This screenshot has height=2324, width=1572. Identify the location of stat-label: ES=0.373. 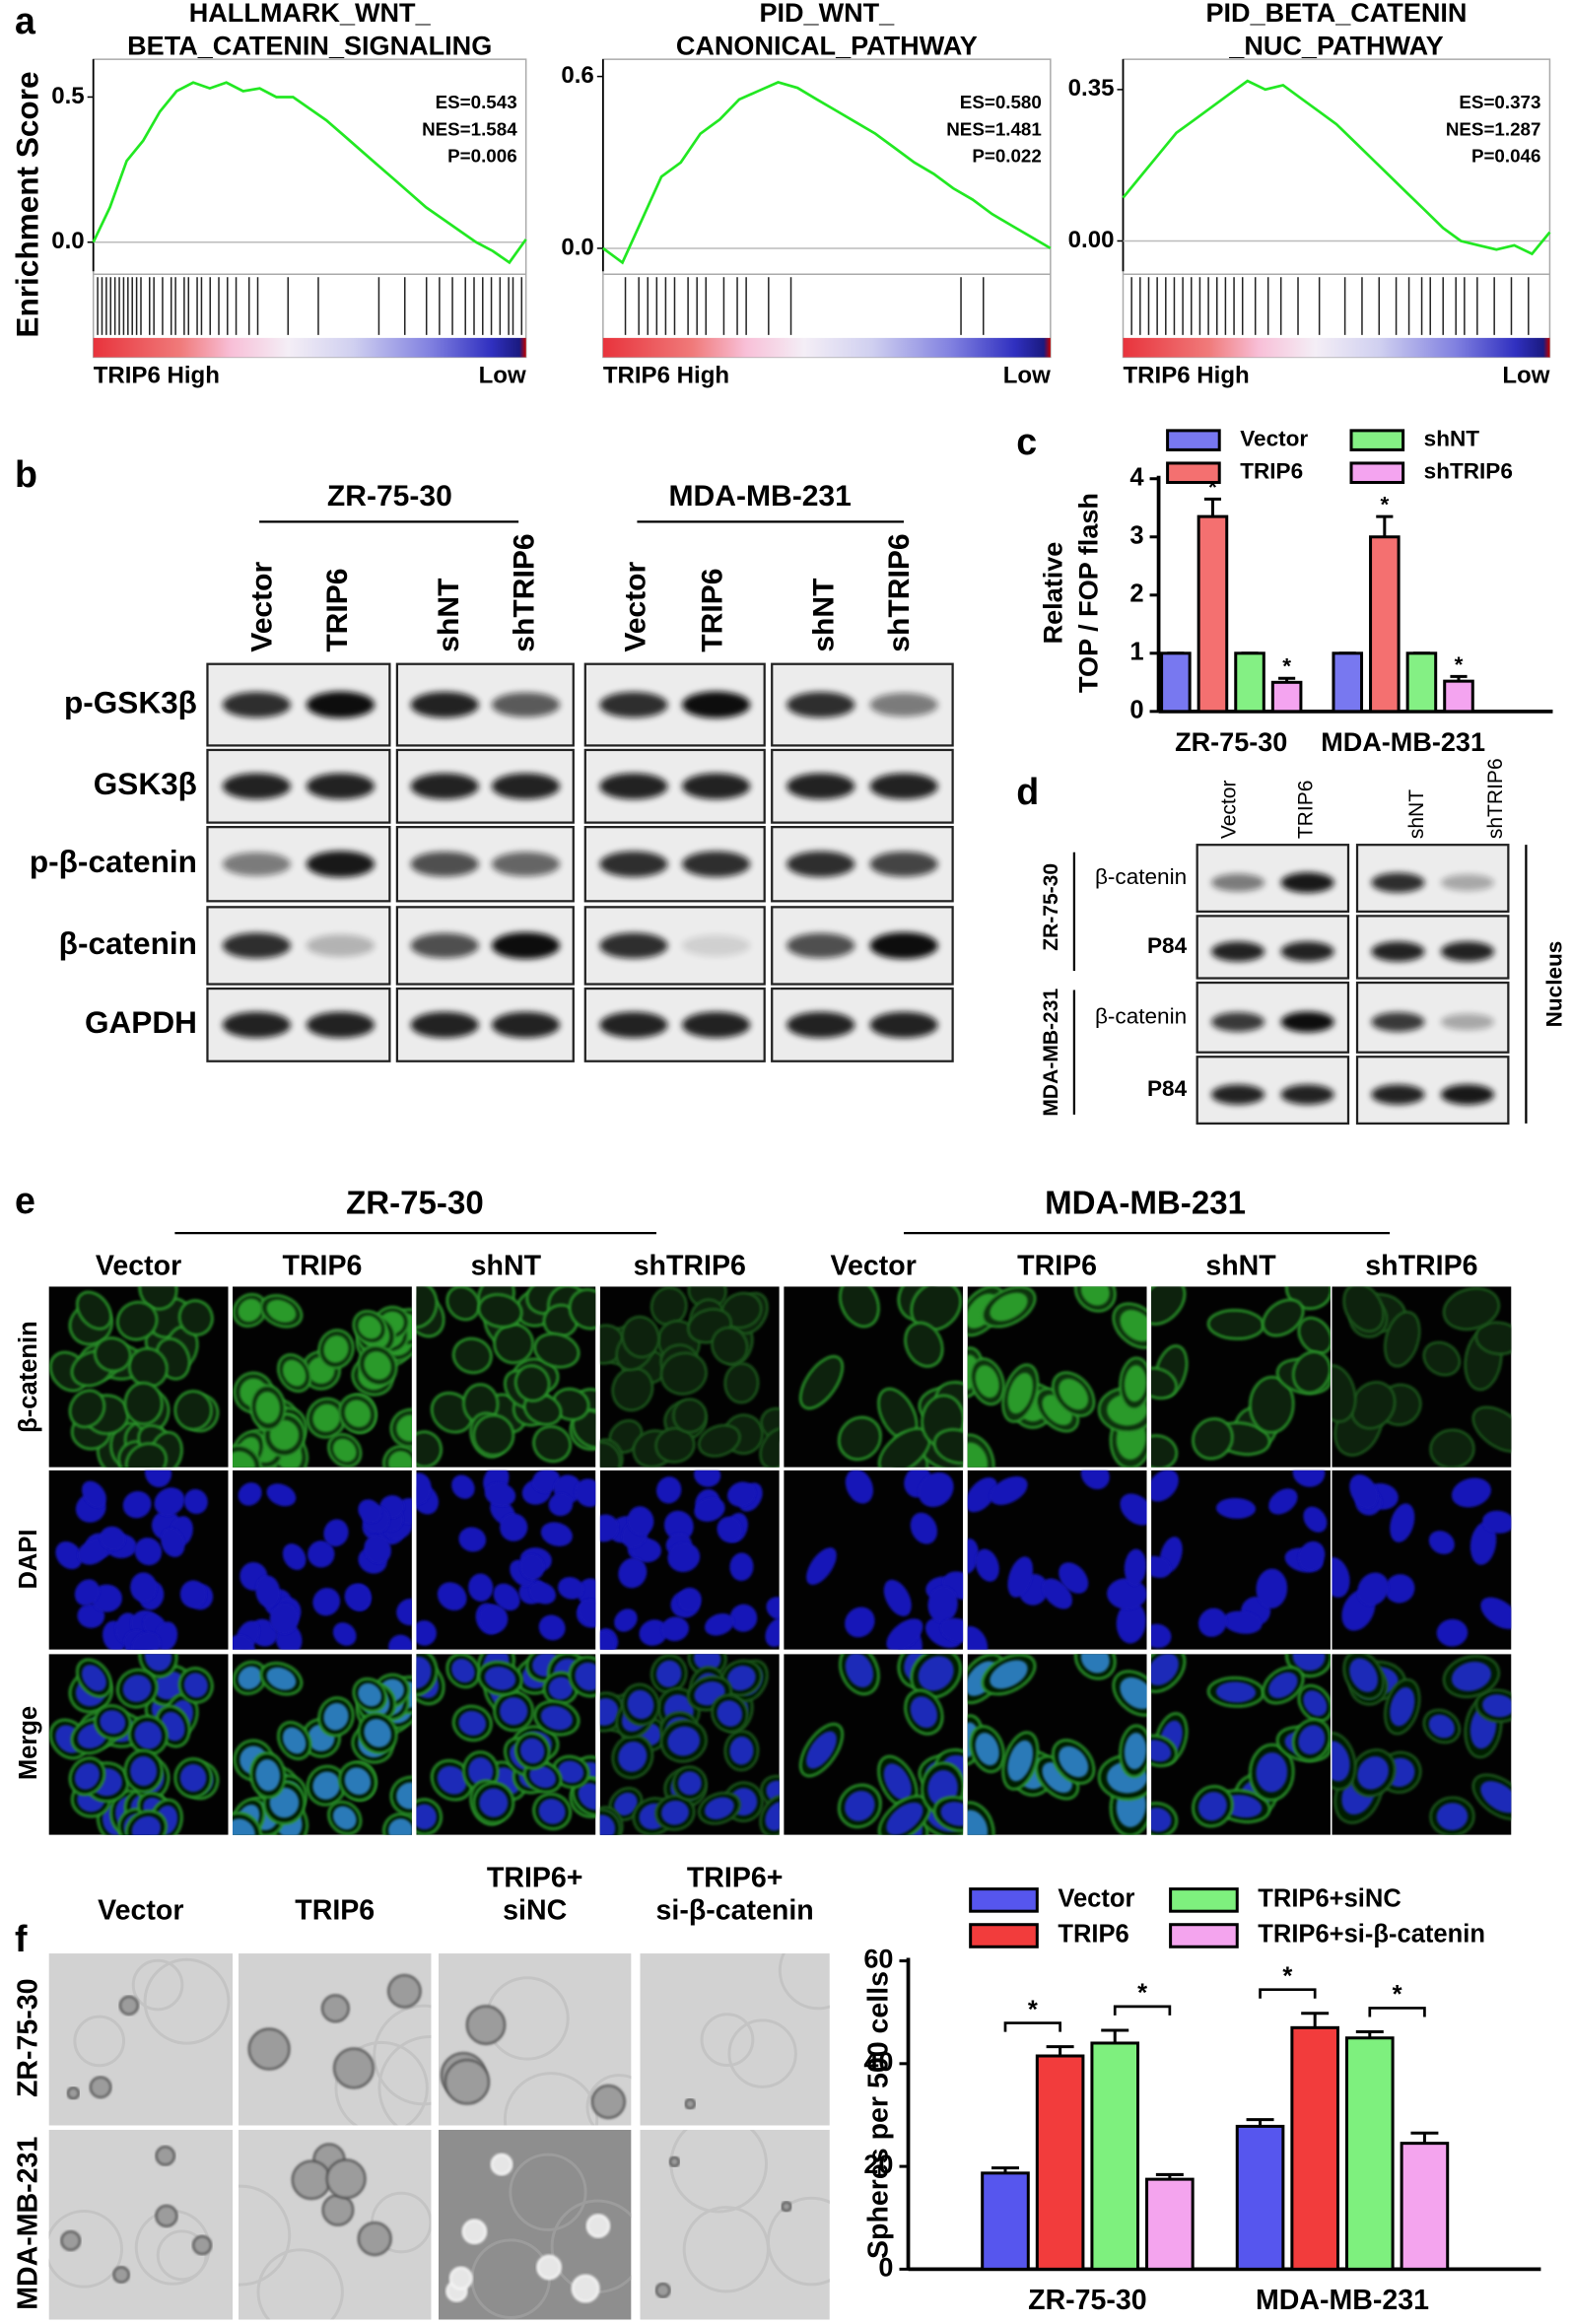
(1499, 102).